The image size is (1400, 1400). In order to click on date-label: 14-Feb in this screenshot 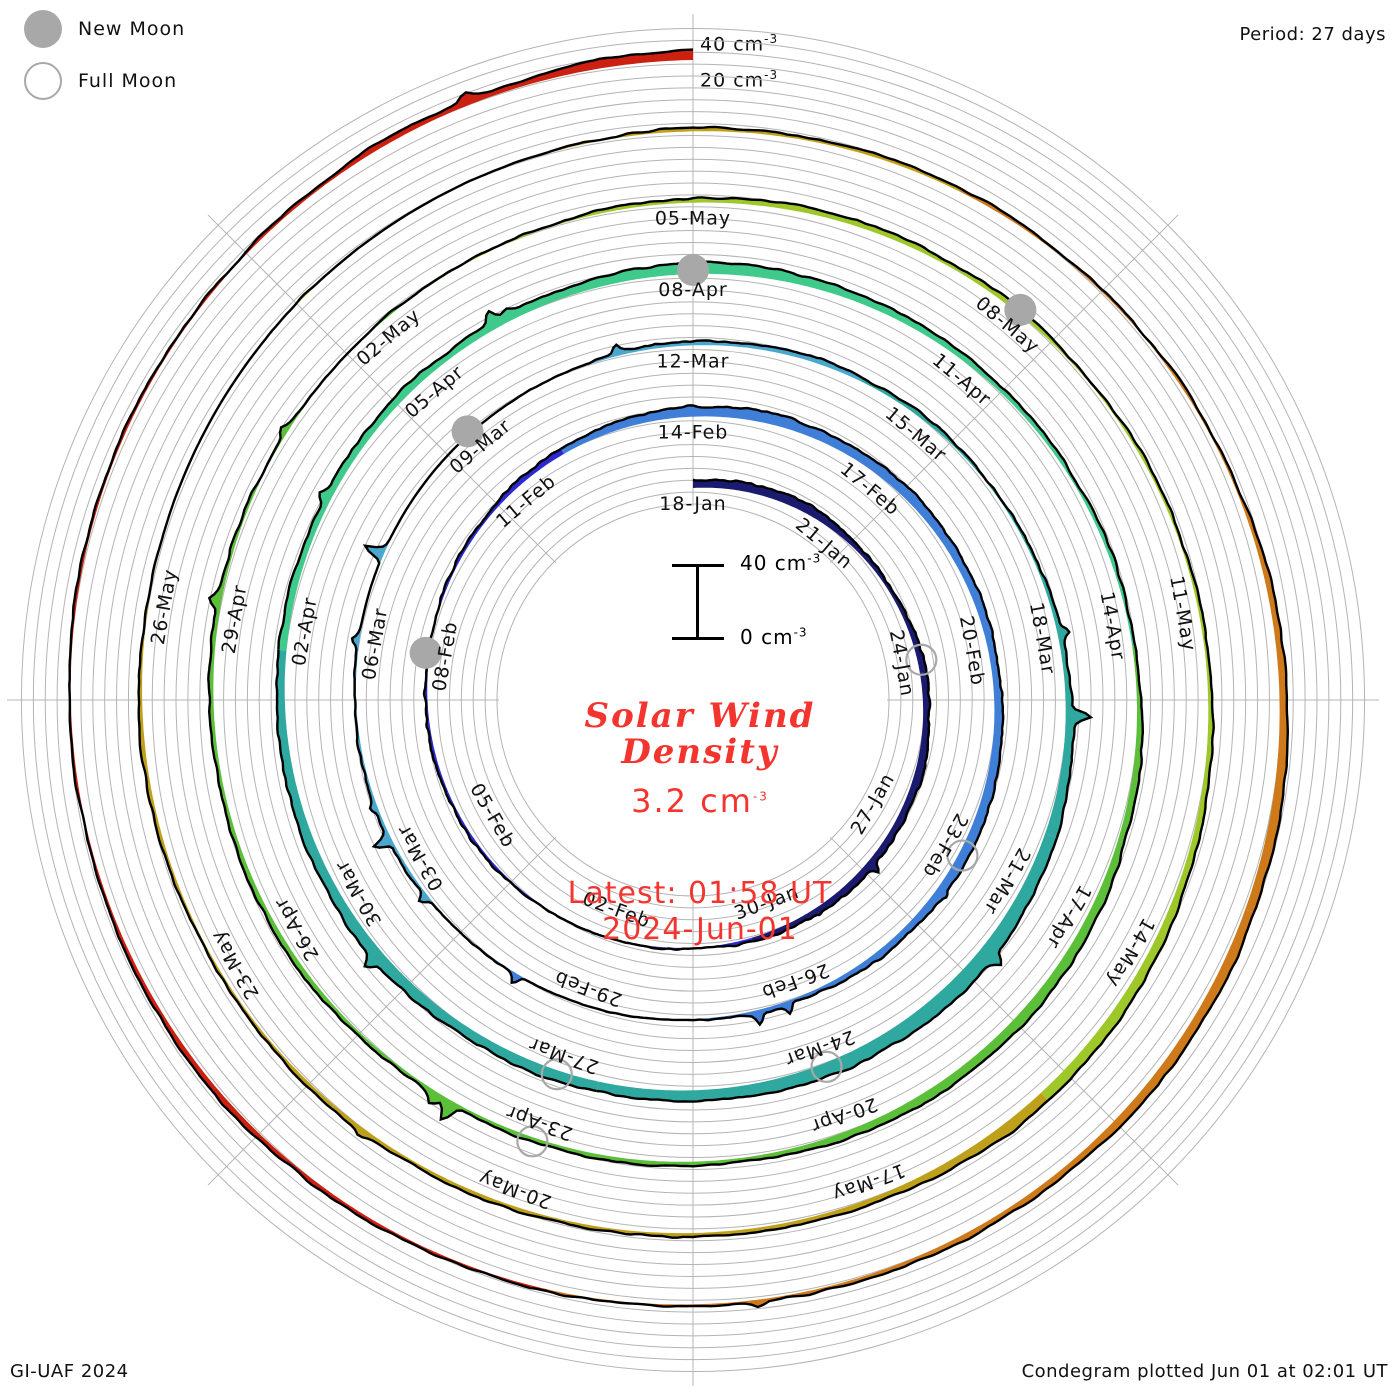, I will do `click(693, 433)`.